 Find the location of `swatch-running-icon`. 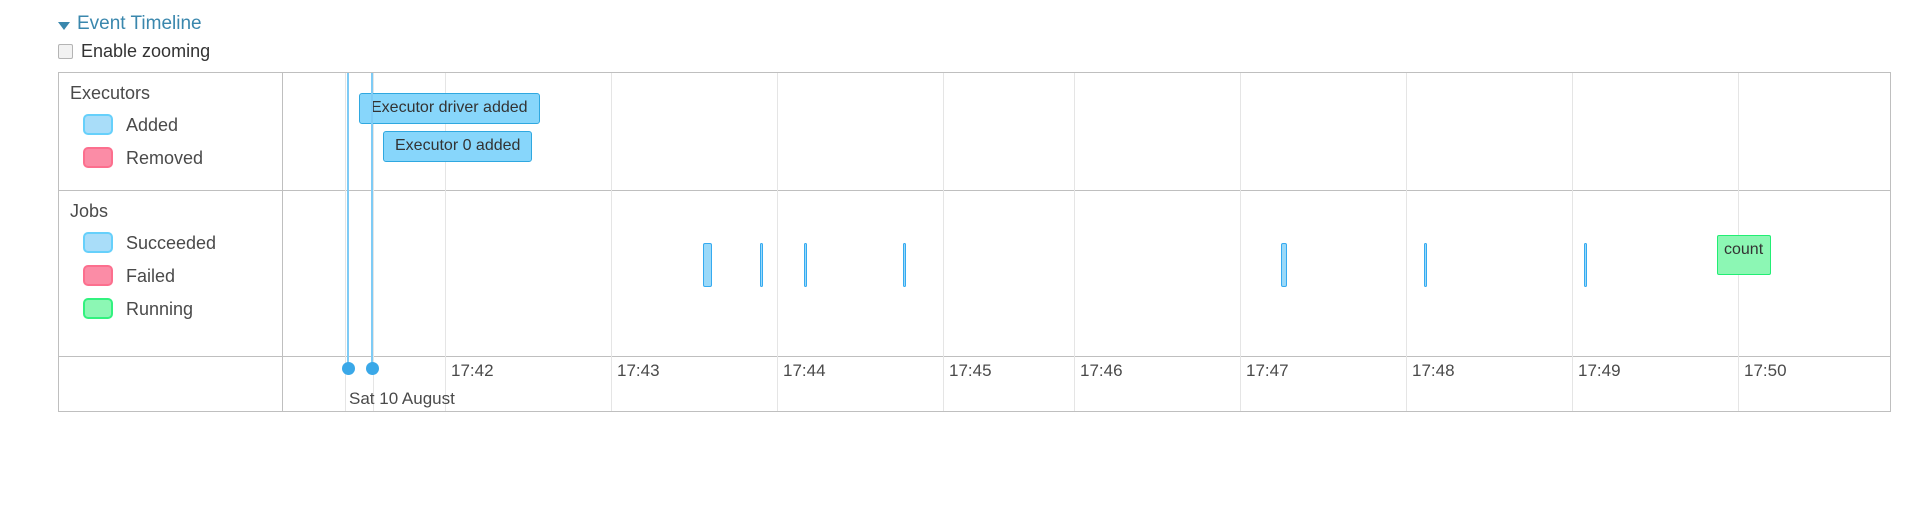

swatch-running-icon is located at coordinates (98, 308).